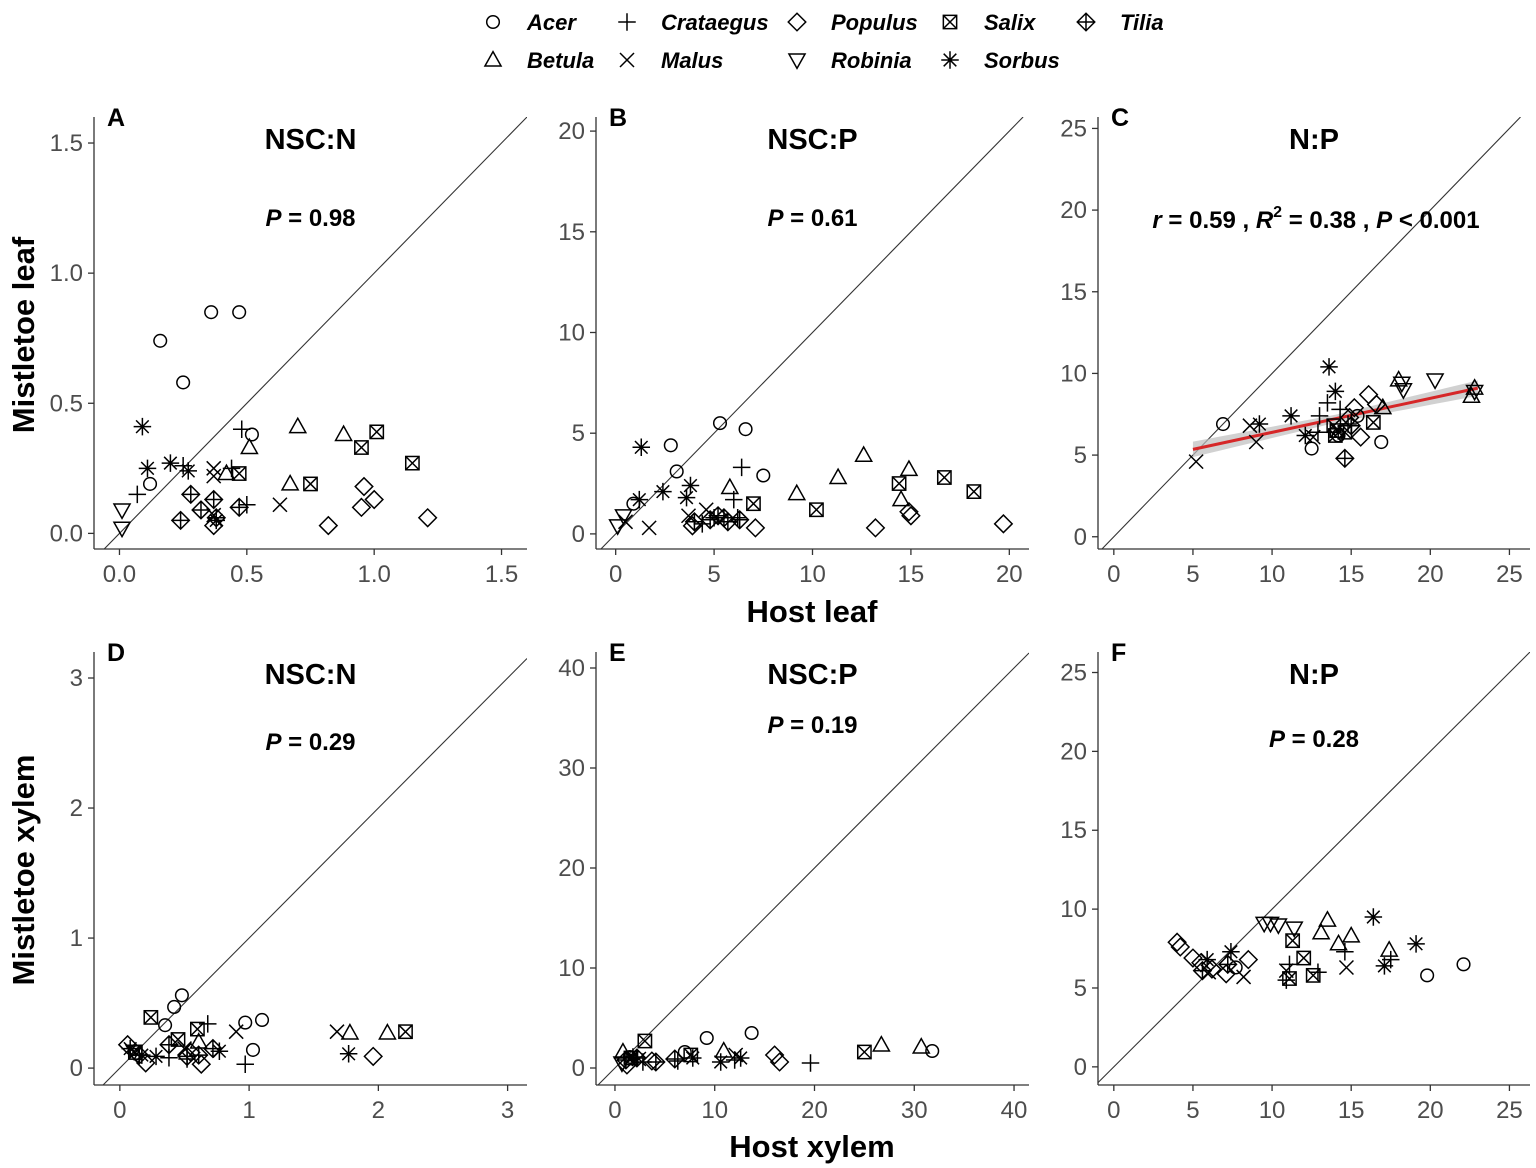 The width and height of the screenshot is (1536, 1168). What do you see at coordinates (122, 511) in the screenshot?
I see `panel-a-point-robinia` at bounding box center [122, 511].